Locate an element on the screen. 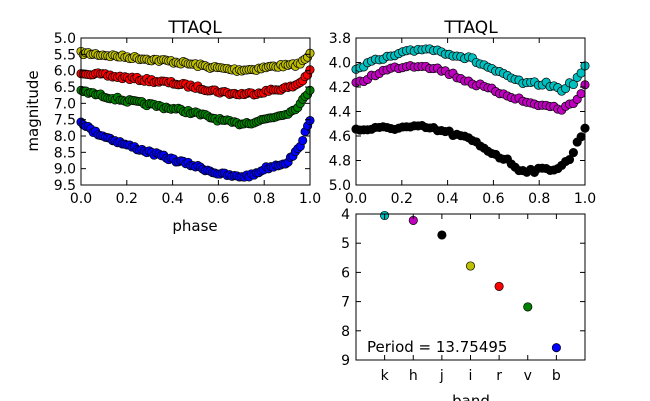 The image size is (650, 401). x-axis-label: phase is located at coordinates (194, 226).